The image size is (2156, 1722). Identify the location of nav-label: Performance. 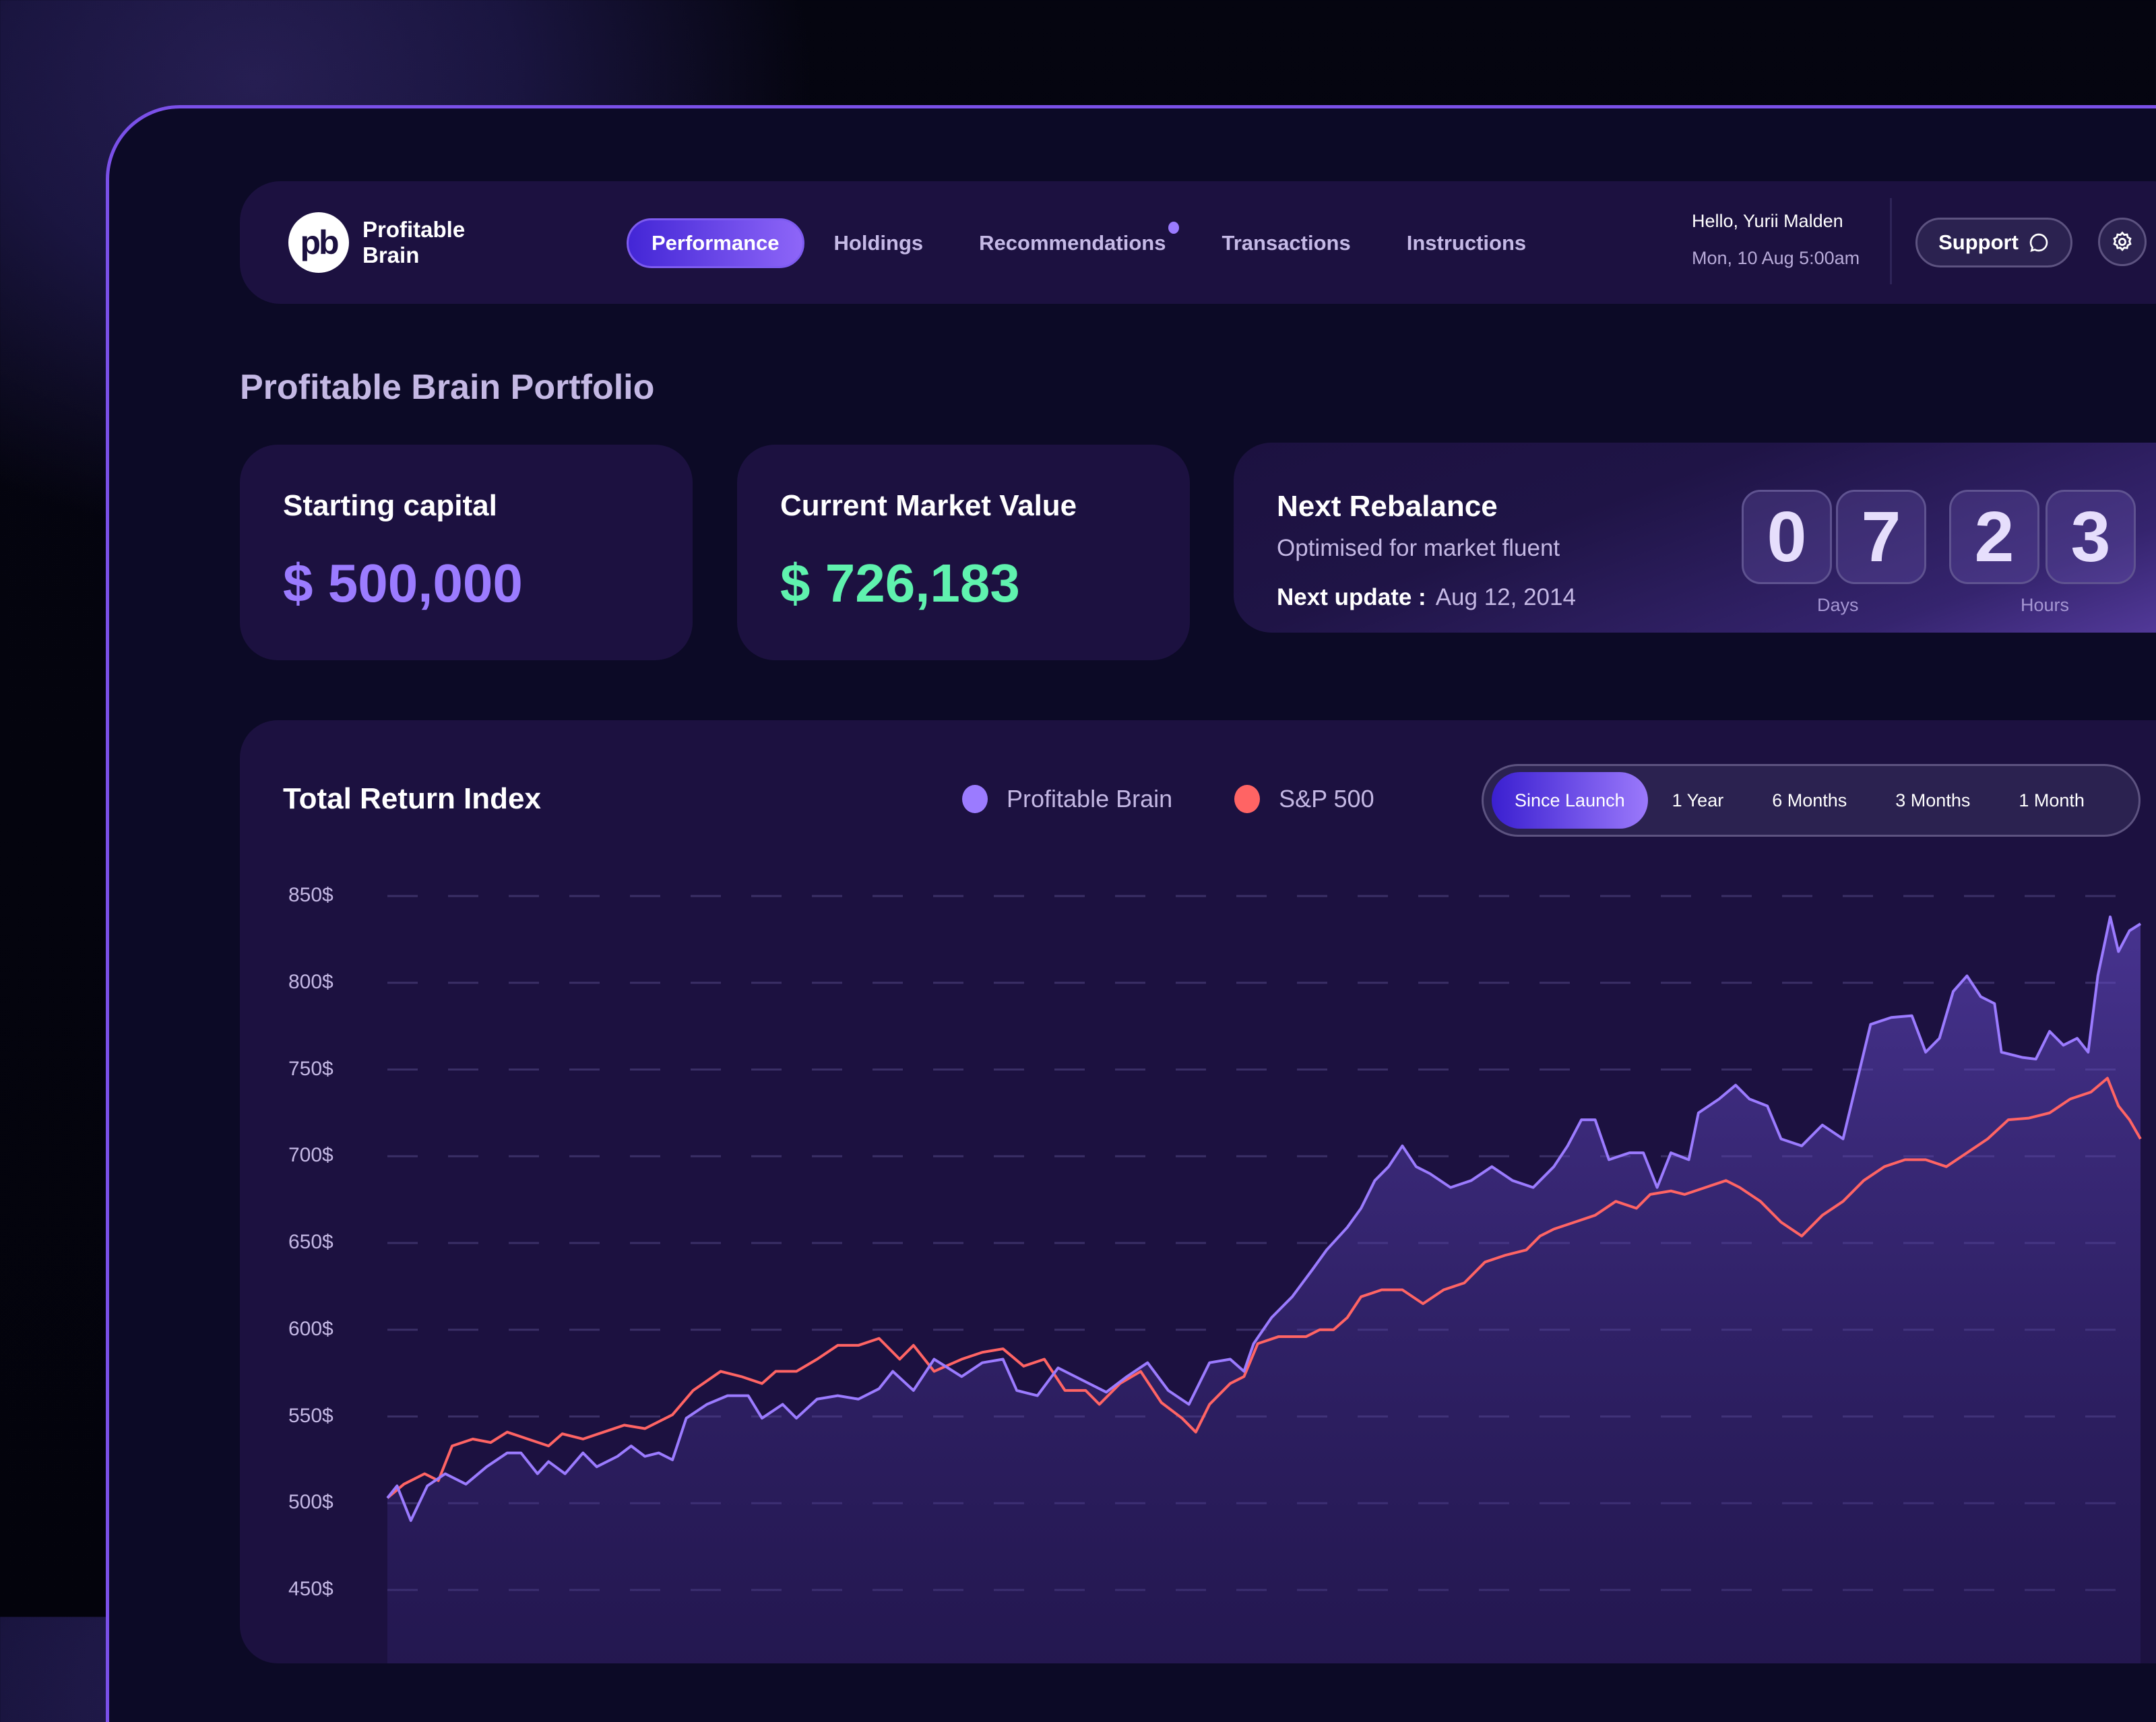
(716, 243).